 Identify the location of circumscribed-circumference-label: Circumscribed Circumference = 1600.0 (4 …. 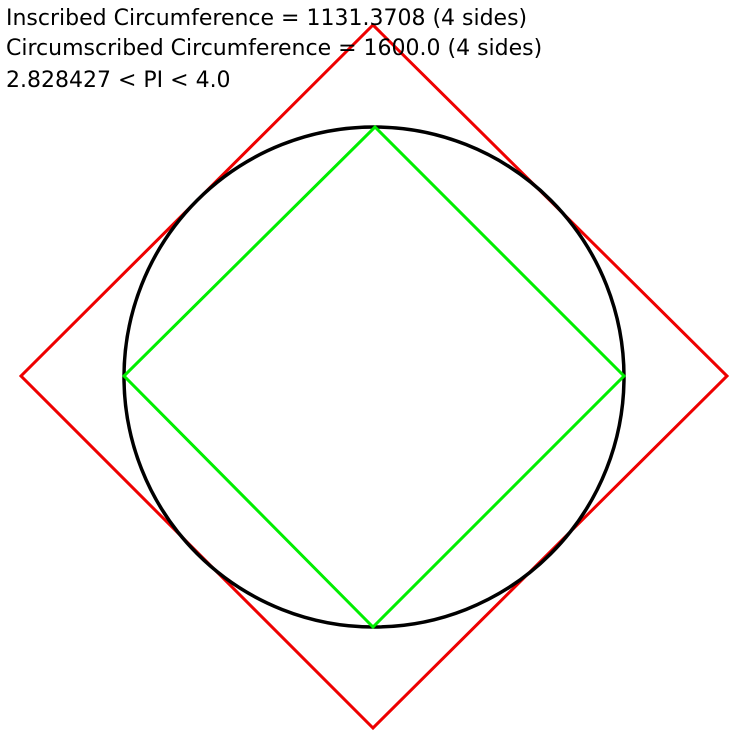
(274, 48).